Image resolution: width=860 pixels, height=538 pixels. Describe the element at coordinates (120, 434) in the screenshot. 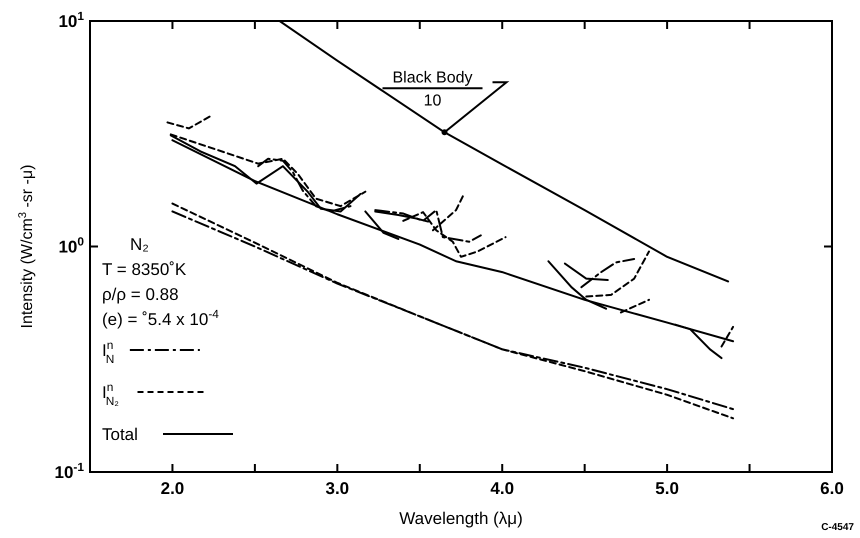

I see `legend-label: Total` at that location.